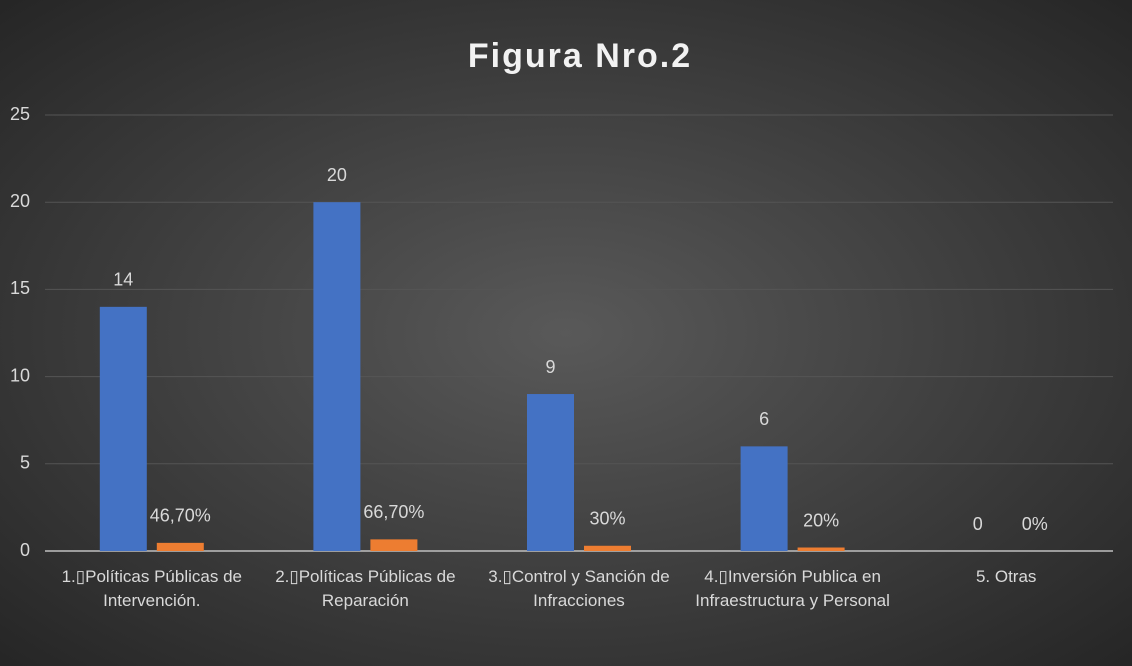  Describe the element at coordinates (764, 419) in the screenshot. I see `data-label: 6` at that location.